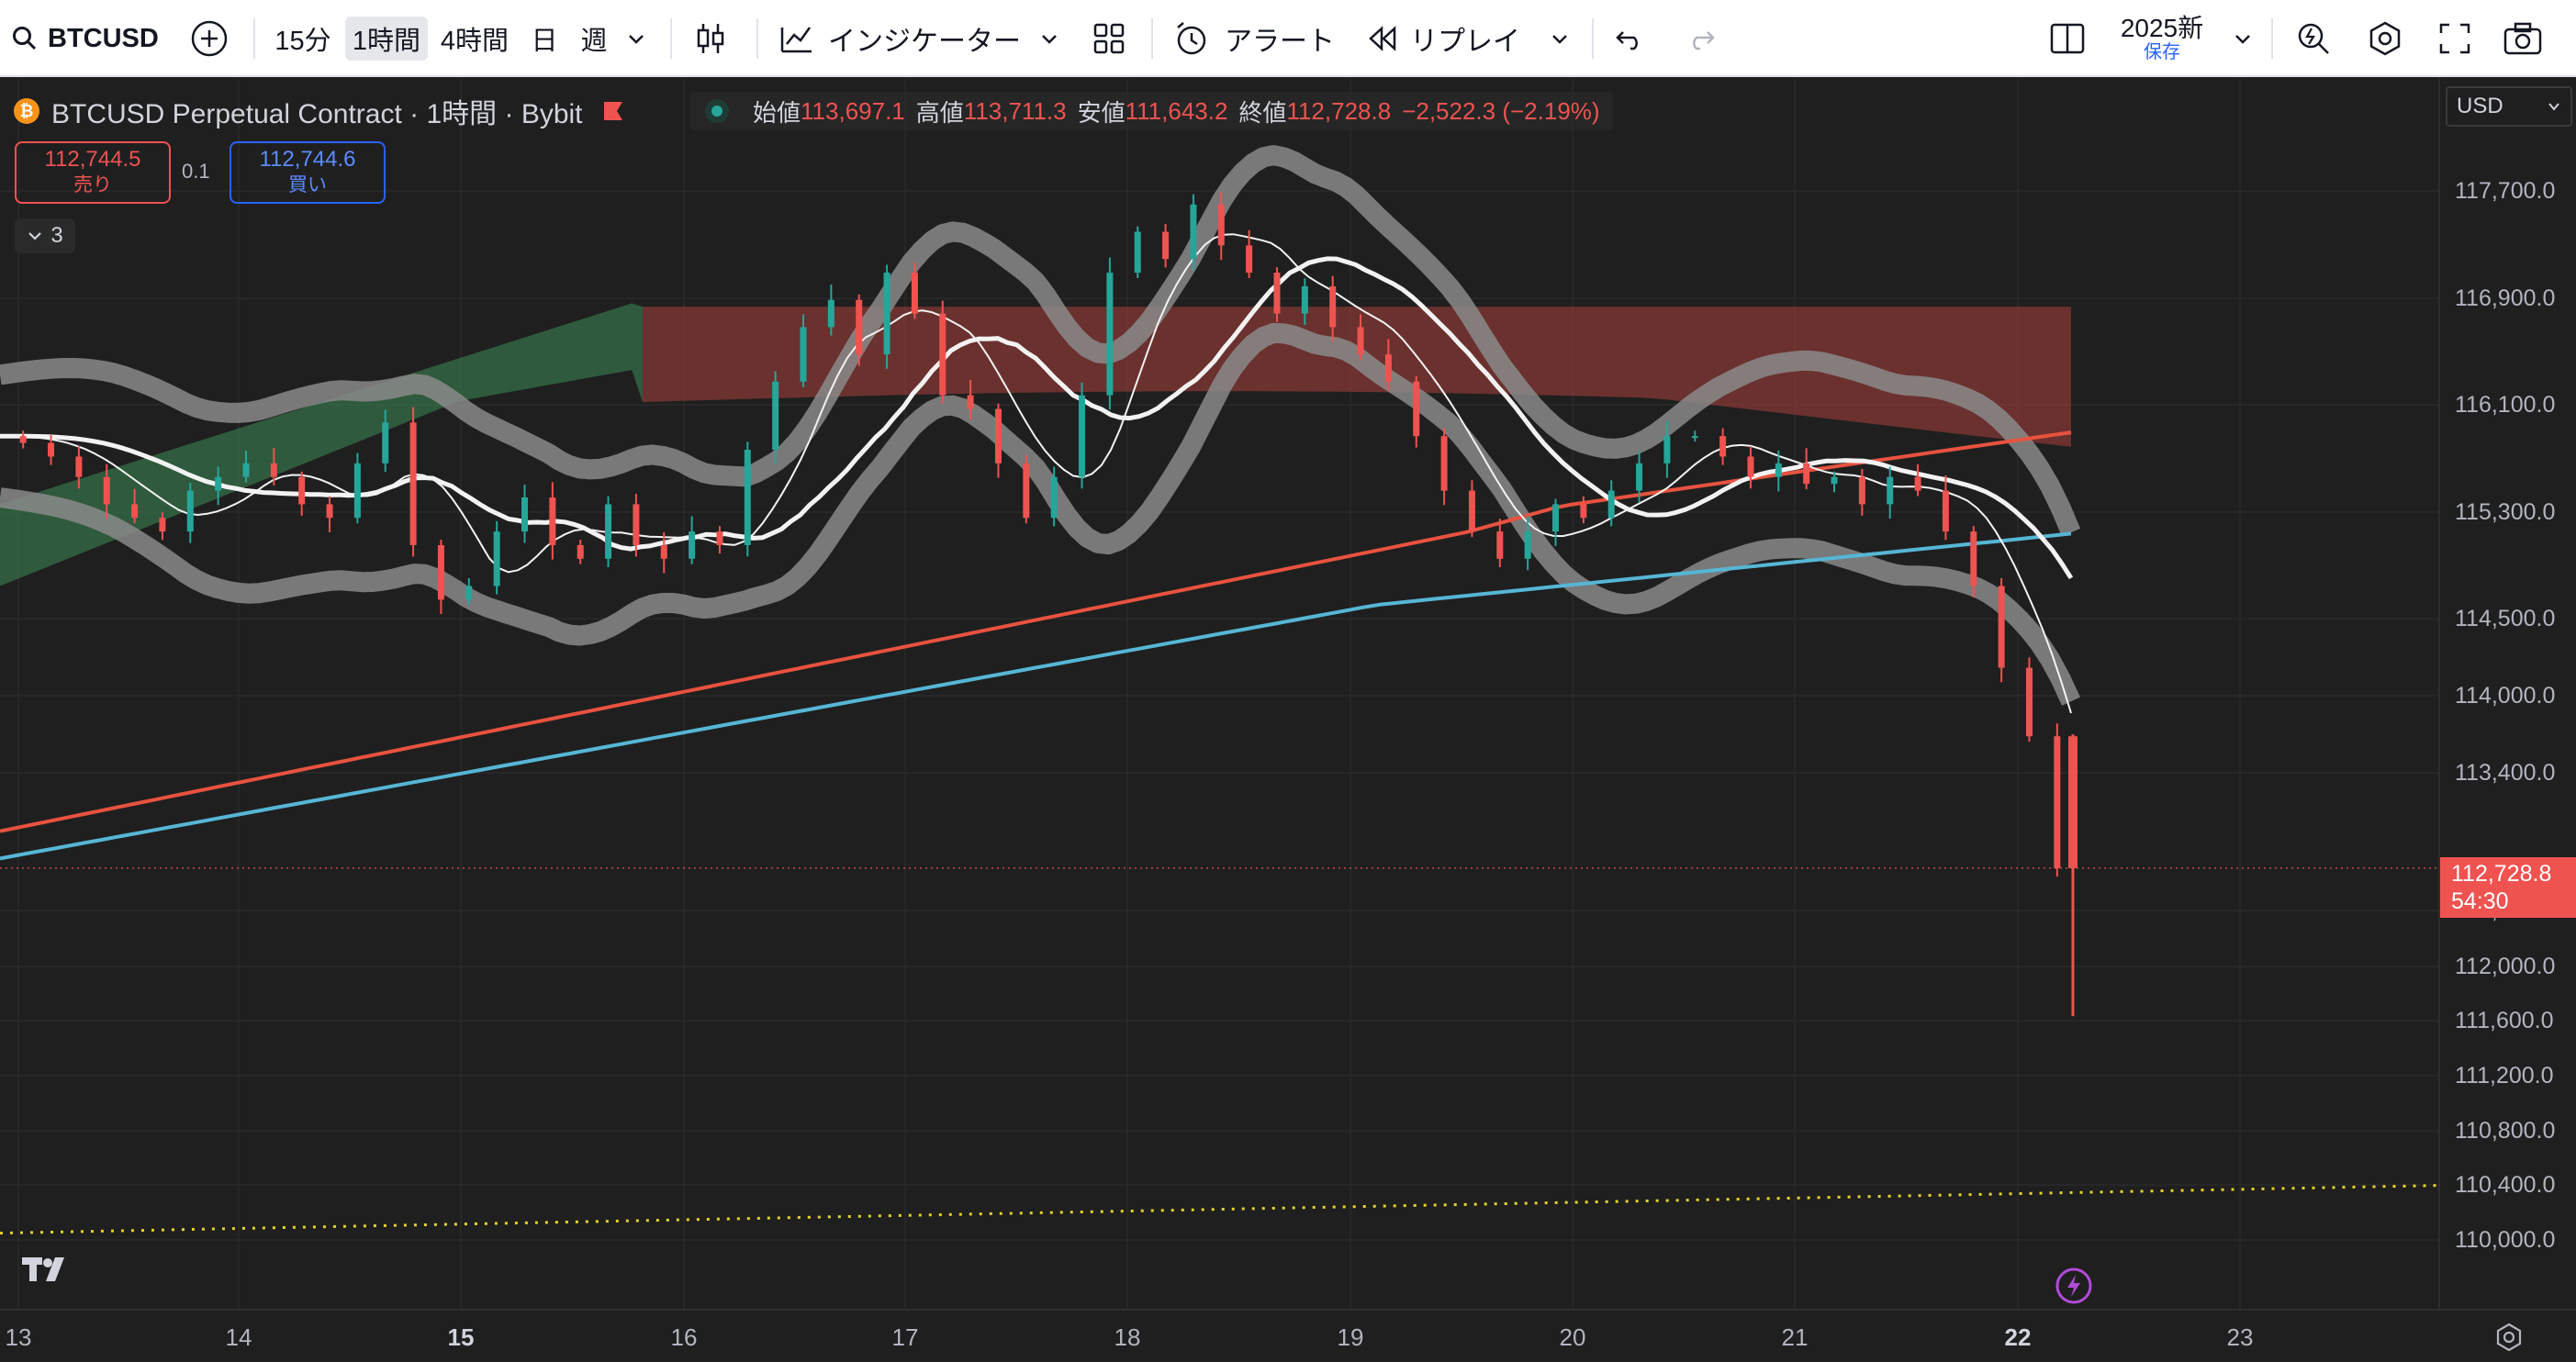 The height and width of the screenshot is (1362, 2576). Describe the element at coordinates (1350, 1337) in the screenshot. I see `time-tick-label: 19` at that location.